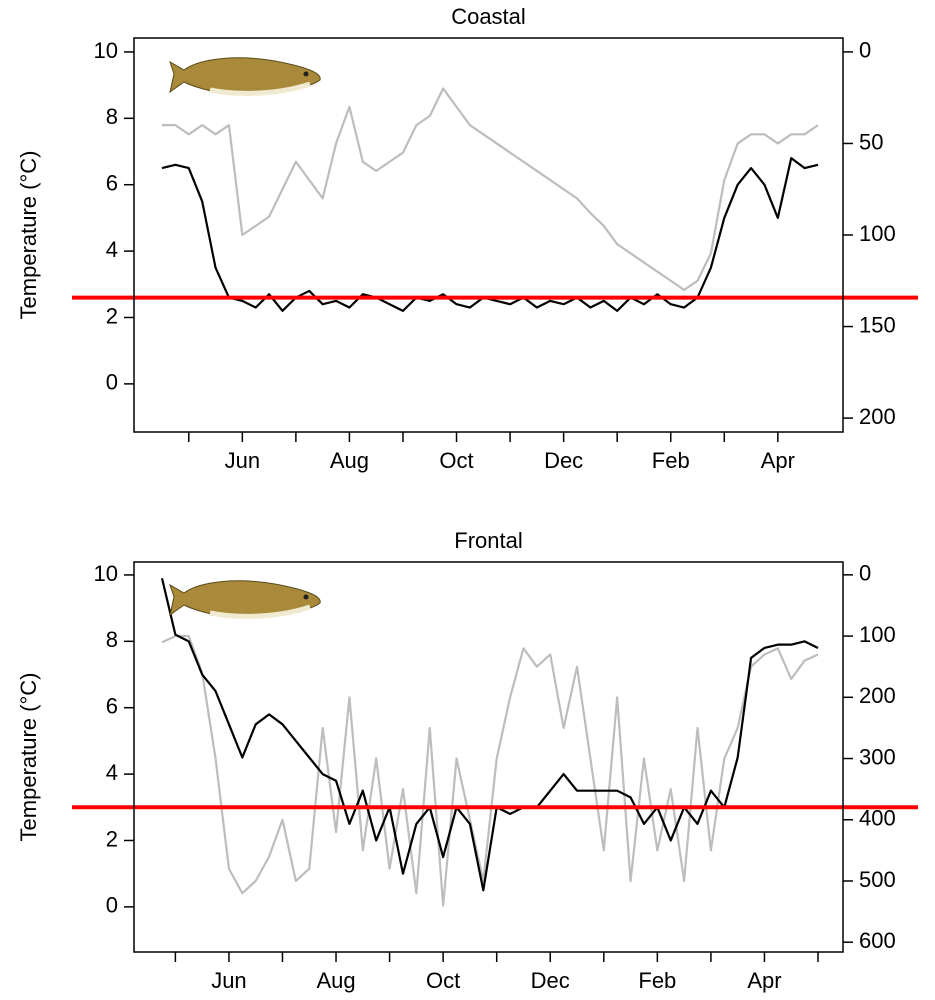 This screenshot has width=935, height=1000. I want to click on y2-tick-label: 600, so click(877, 940).